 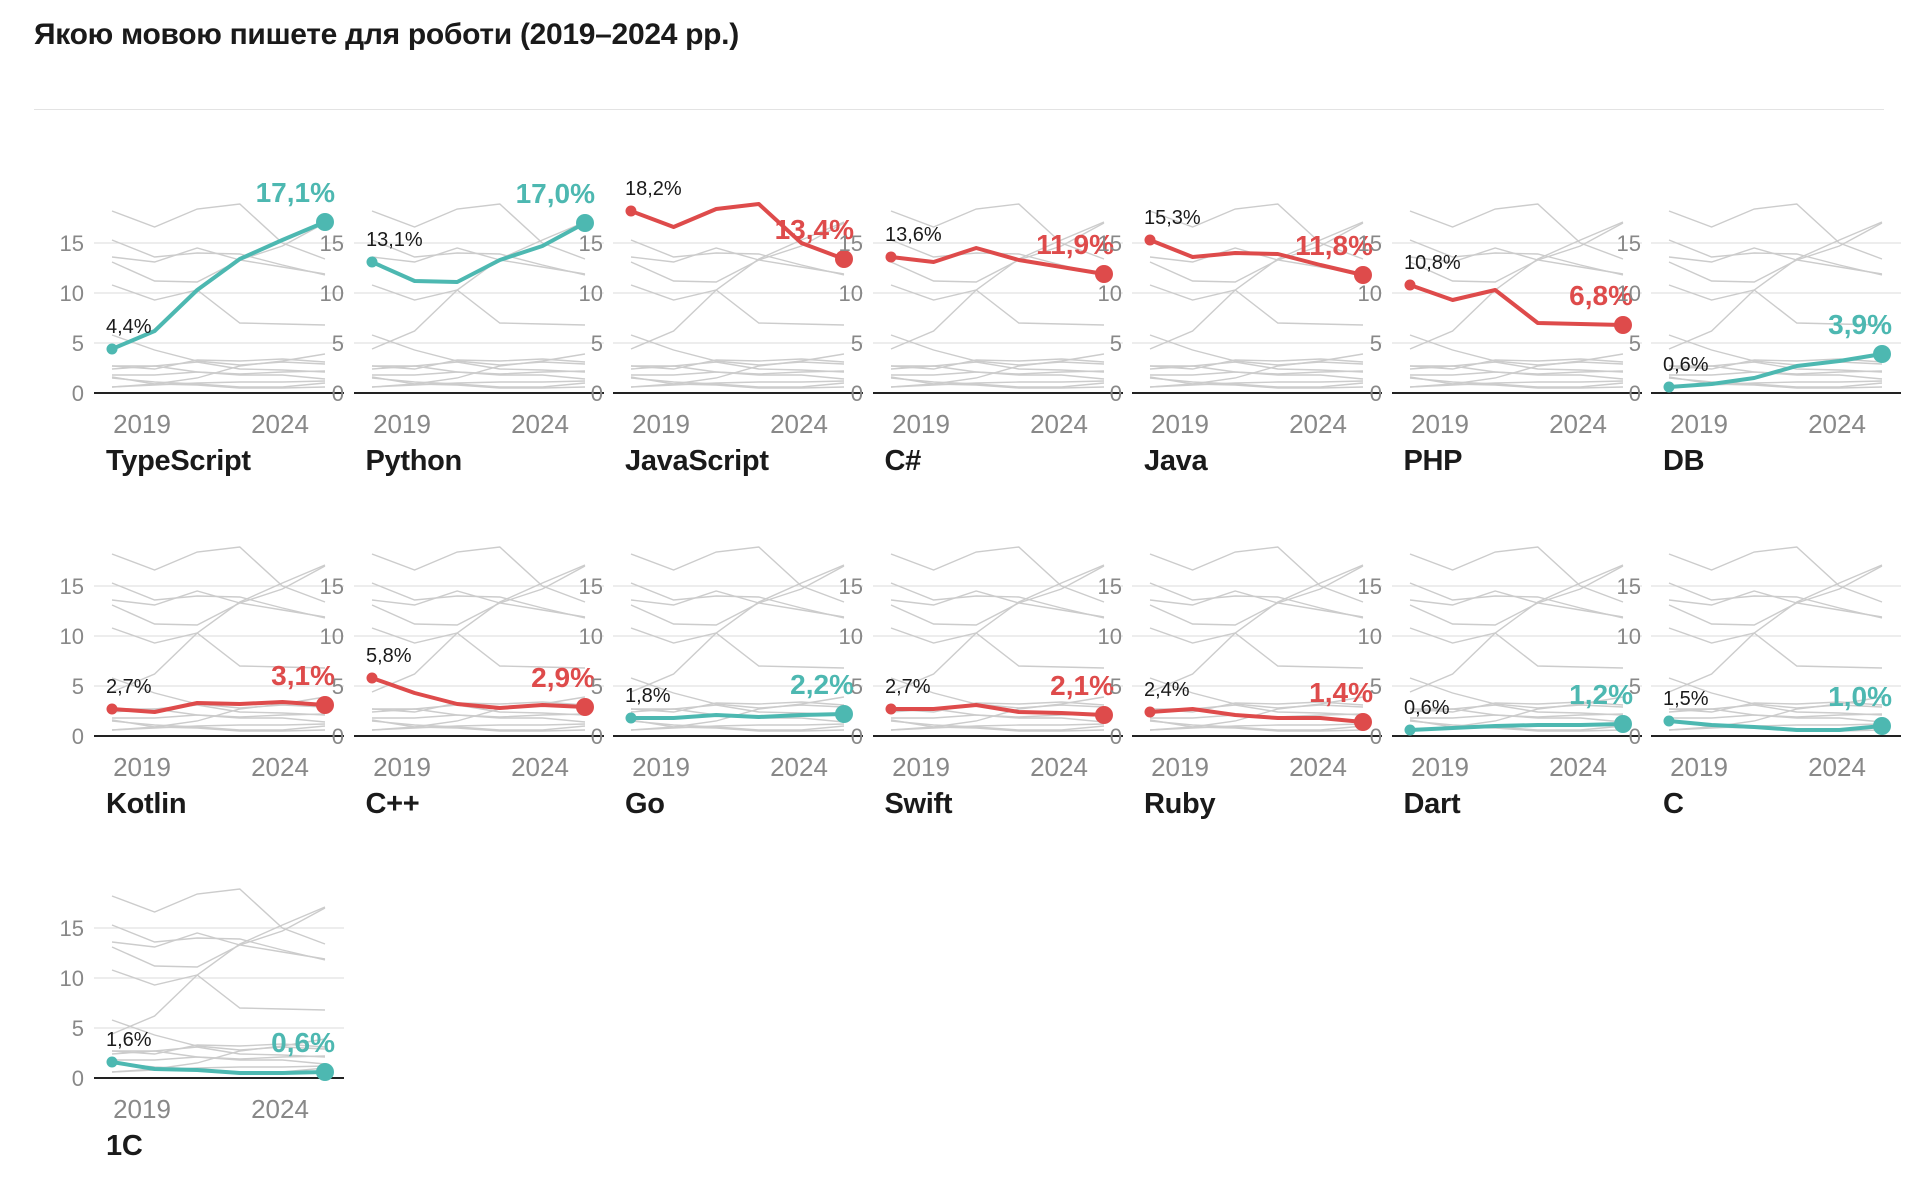 I want to click on panel-c: 0 5 10 15 2019 2024 1,5% 1,0%, so click(x=1759, y=663).